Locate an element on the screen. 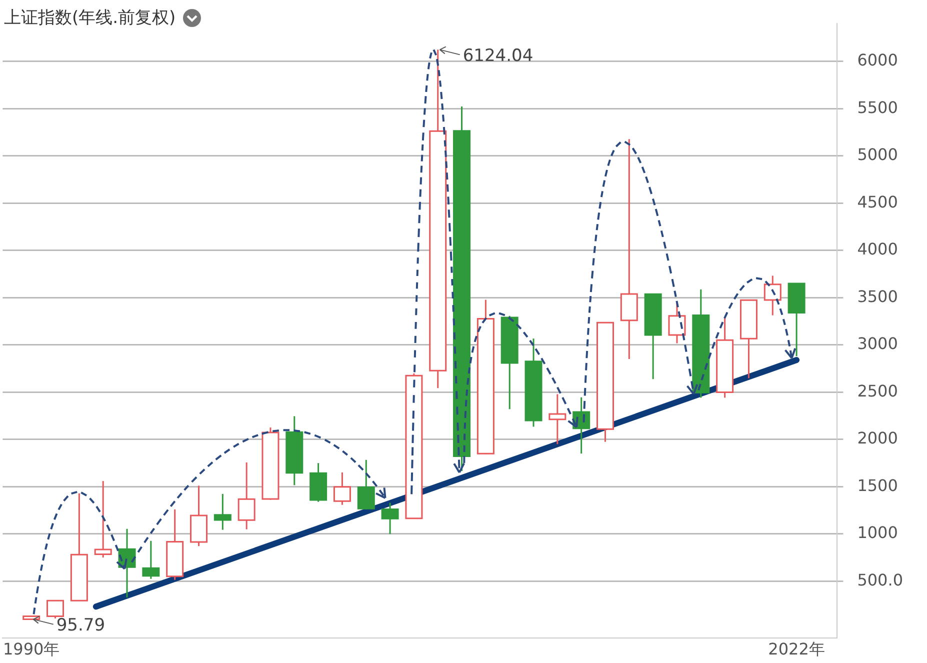  y-tick-label: 3500 is located at coordinates (877, 296).